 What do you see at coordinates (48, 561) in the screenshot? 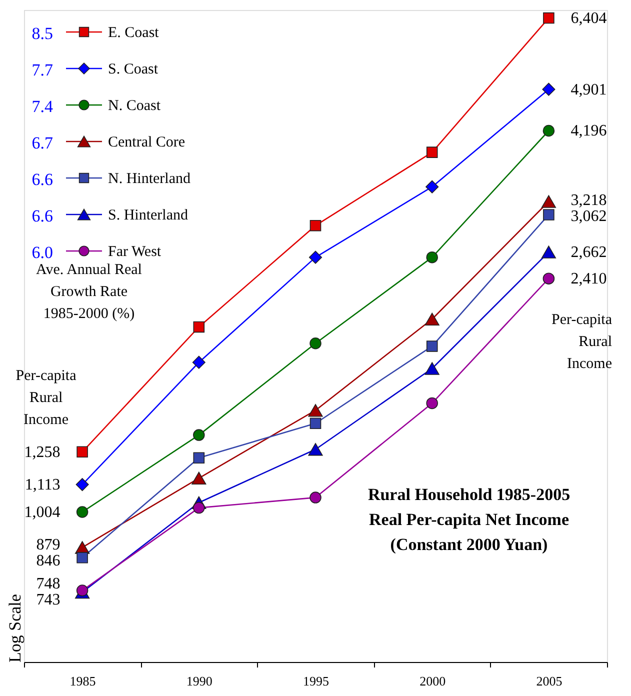
I see `data-label: 846` at bounding box center [48, 561].